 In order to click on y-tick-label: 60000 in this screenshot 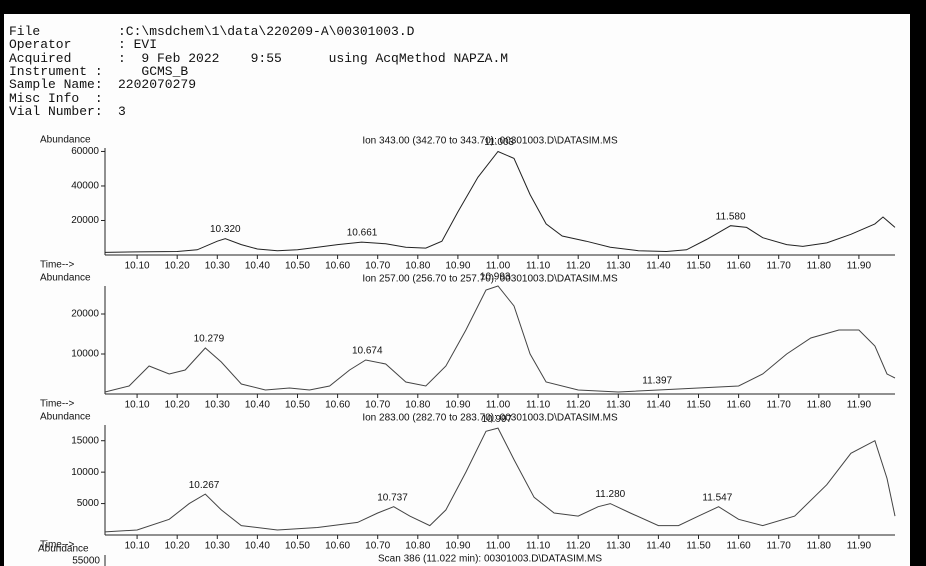, I will do `click(85, 151)`.